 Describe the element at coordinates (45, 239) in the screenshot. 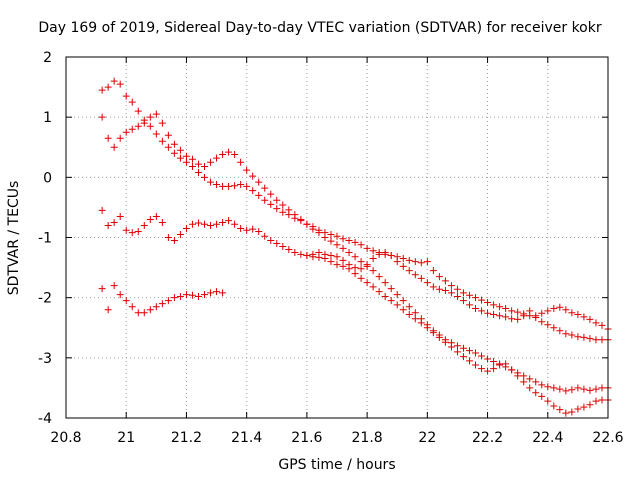

I see `y-tick-label: -1` at that location.